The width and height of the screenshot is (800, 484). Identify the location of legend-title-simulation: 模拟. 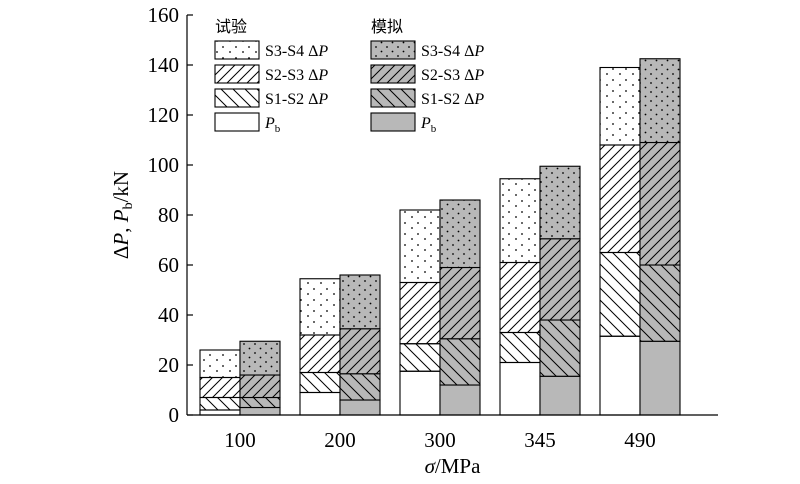
(387, 27).